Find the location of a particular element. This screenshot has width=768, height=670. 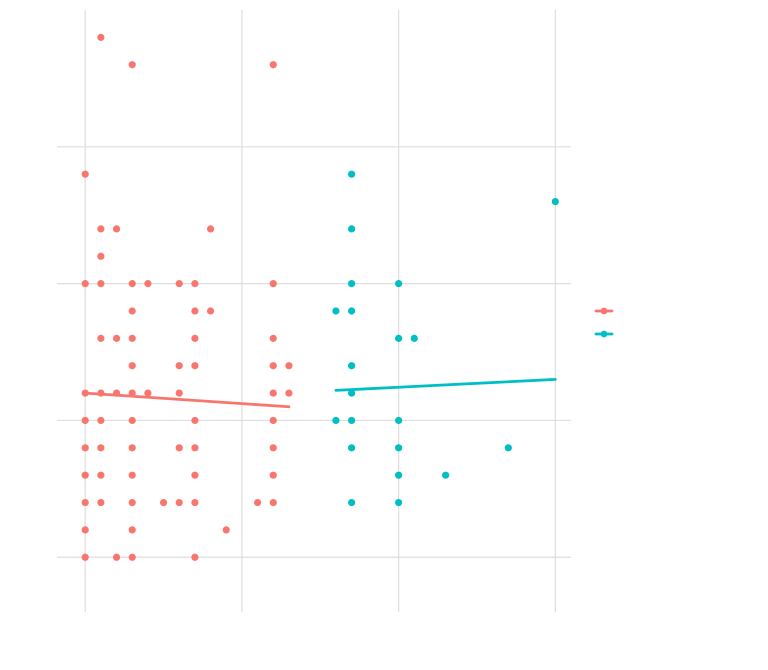

trend-line is located at coordinates (445, 385).